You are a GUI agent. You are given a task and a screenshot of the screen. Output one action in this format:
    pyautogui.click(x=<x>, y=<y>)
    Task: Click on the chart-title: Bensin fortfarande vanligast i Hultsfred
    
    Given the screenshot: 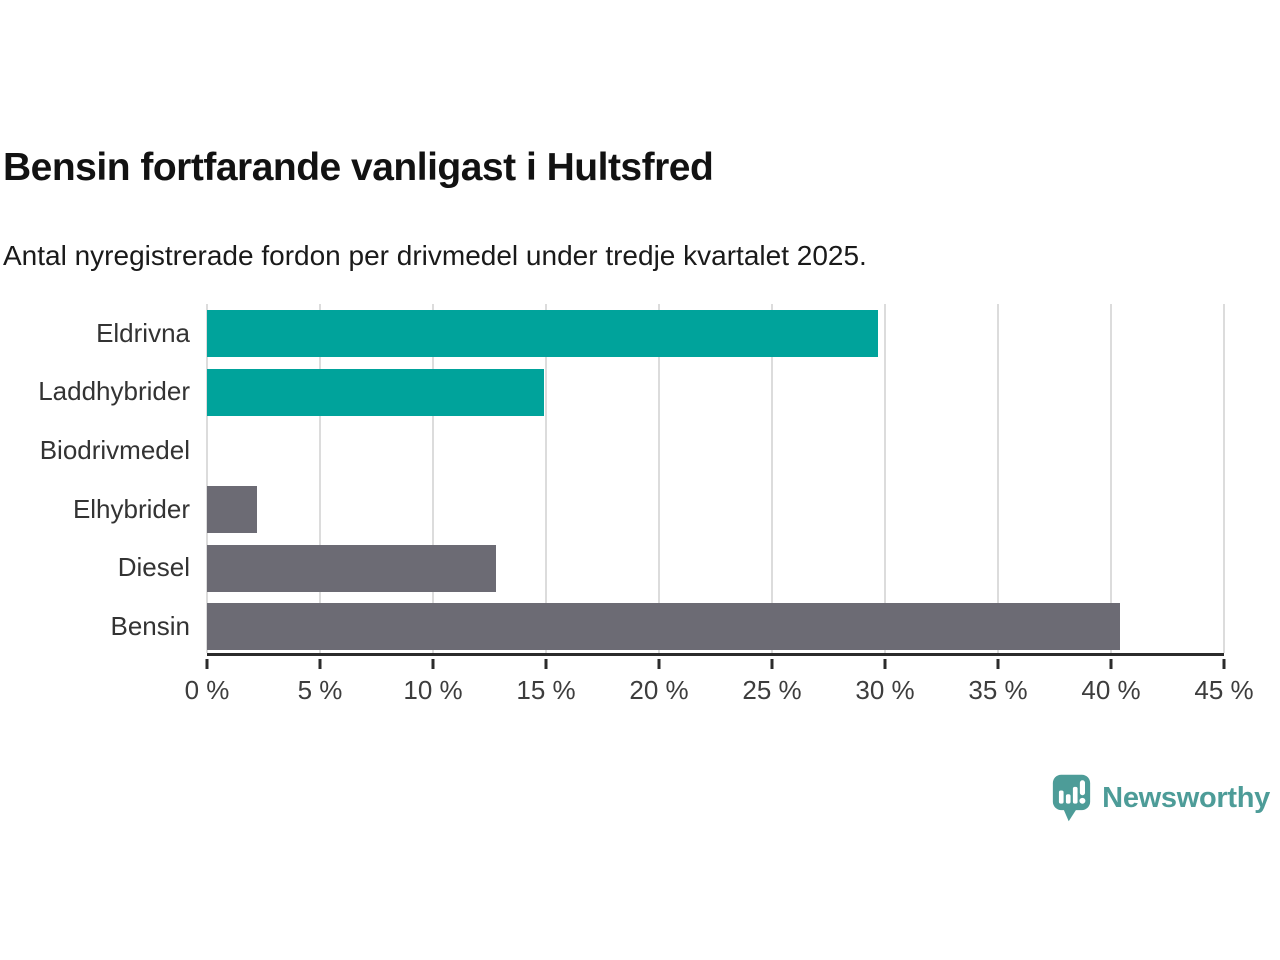 What is the action you would take?
    pyautogui.click(x=358, y=167)
    